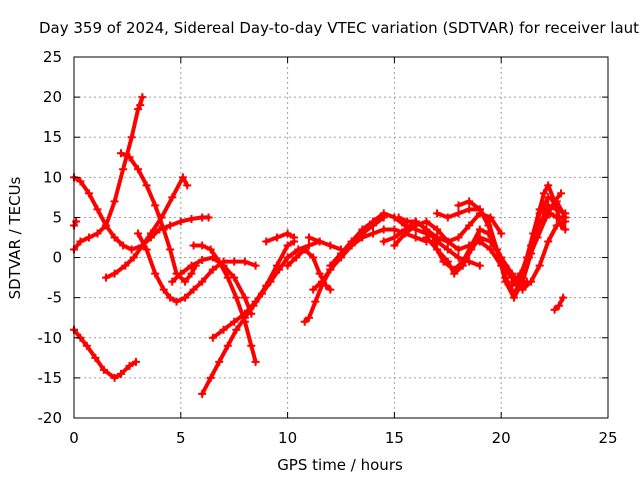 The height and width of the screenshot is (480, 640). What do you see at coordinates (50, 378) in the screenshot?
I see `y-tick-label: -15` at bounding box center [50, 378].